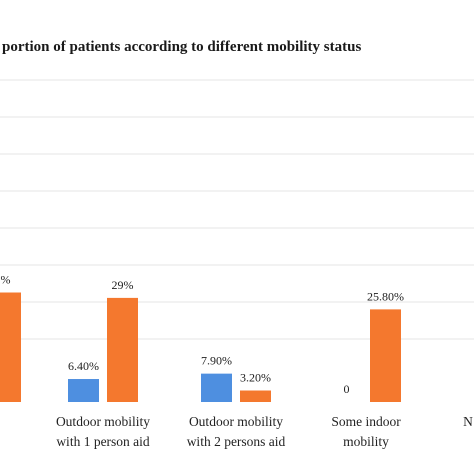 The width and height of the screenshot is (474, 474). Describe the element at coordinates (103, 441) in the screenshot. I see `x-tick-label: with 1 person aid` at that location.